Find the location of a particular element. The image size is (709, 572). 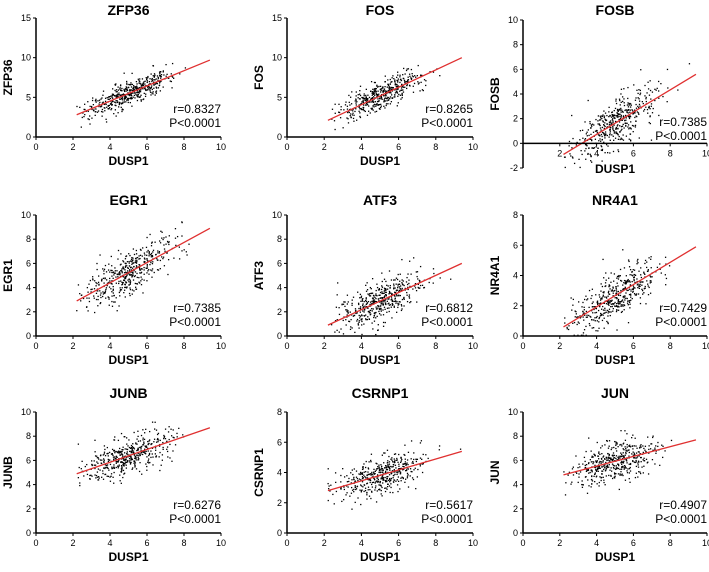

y-axis-label: JUNB is located at coordinates (8, 472).